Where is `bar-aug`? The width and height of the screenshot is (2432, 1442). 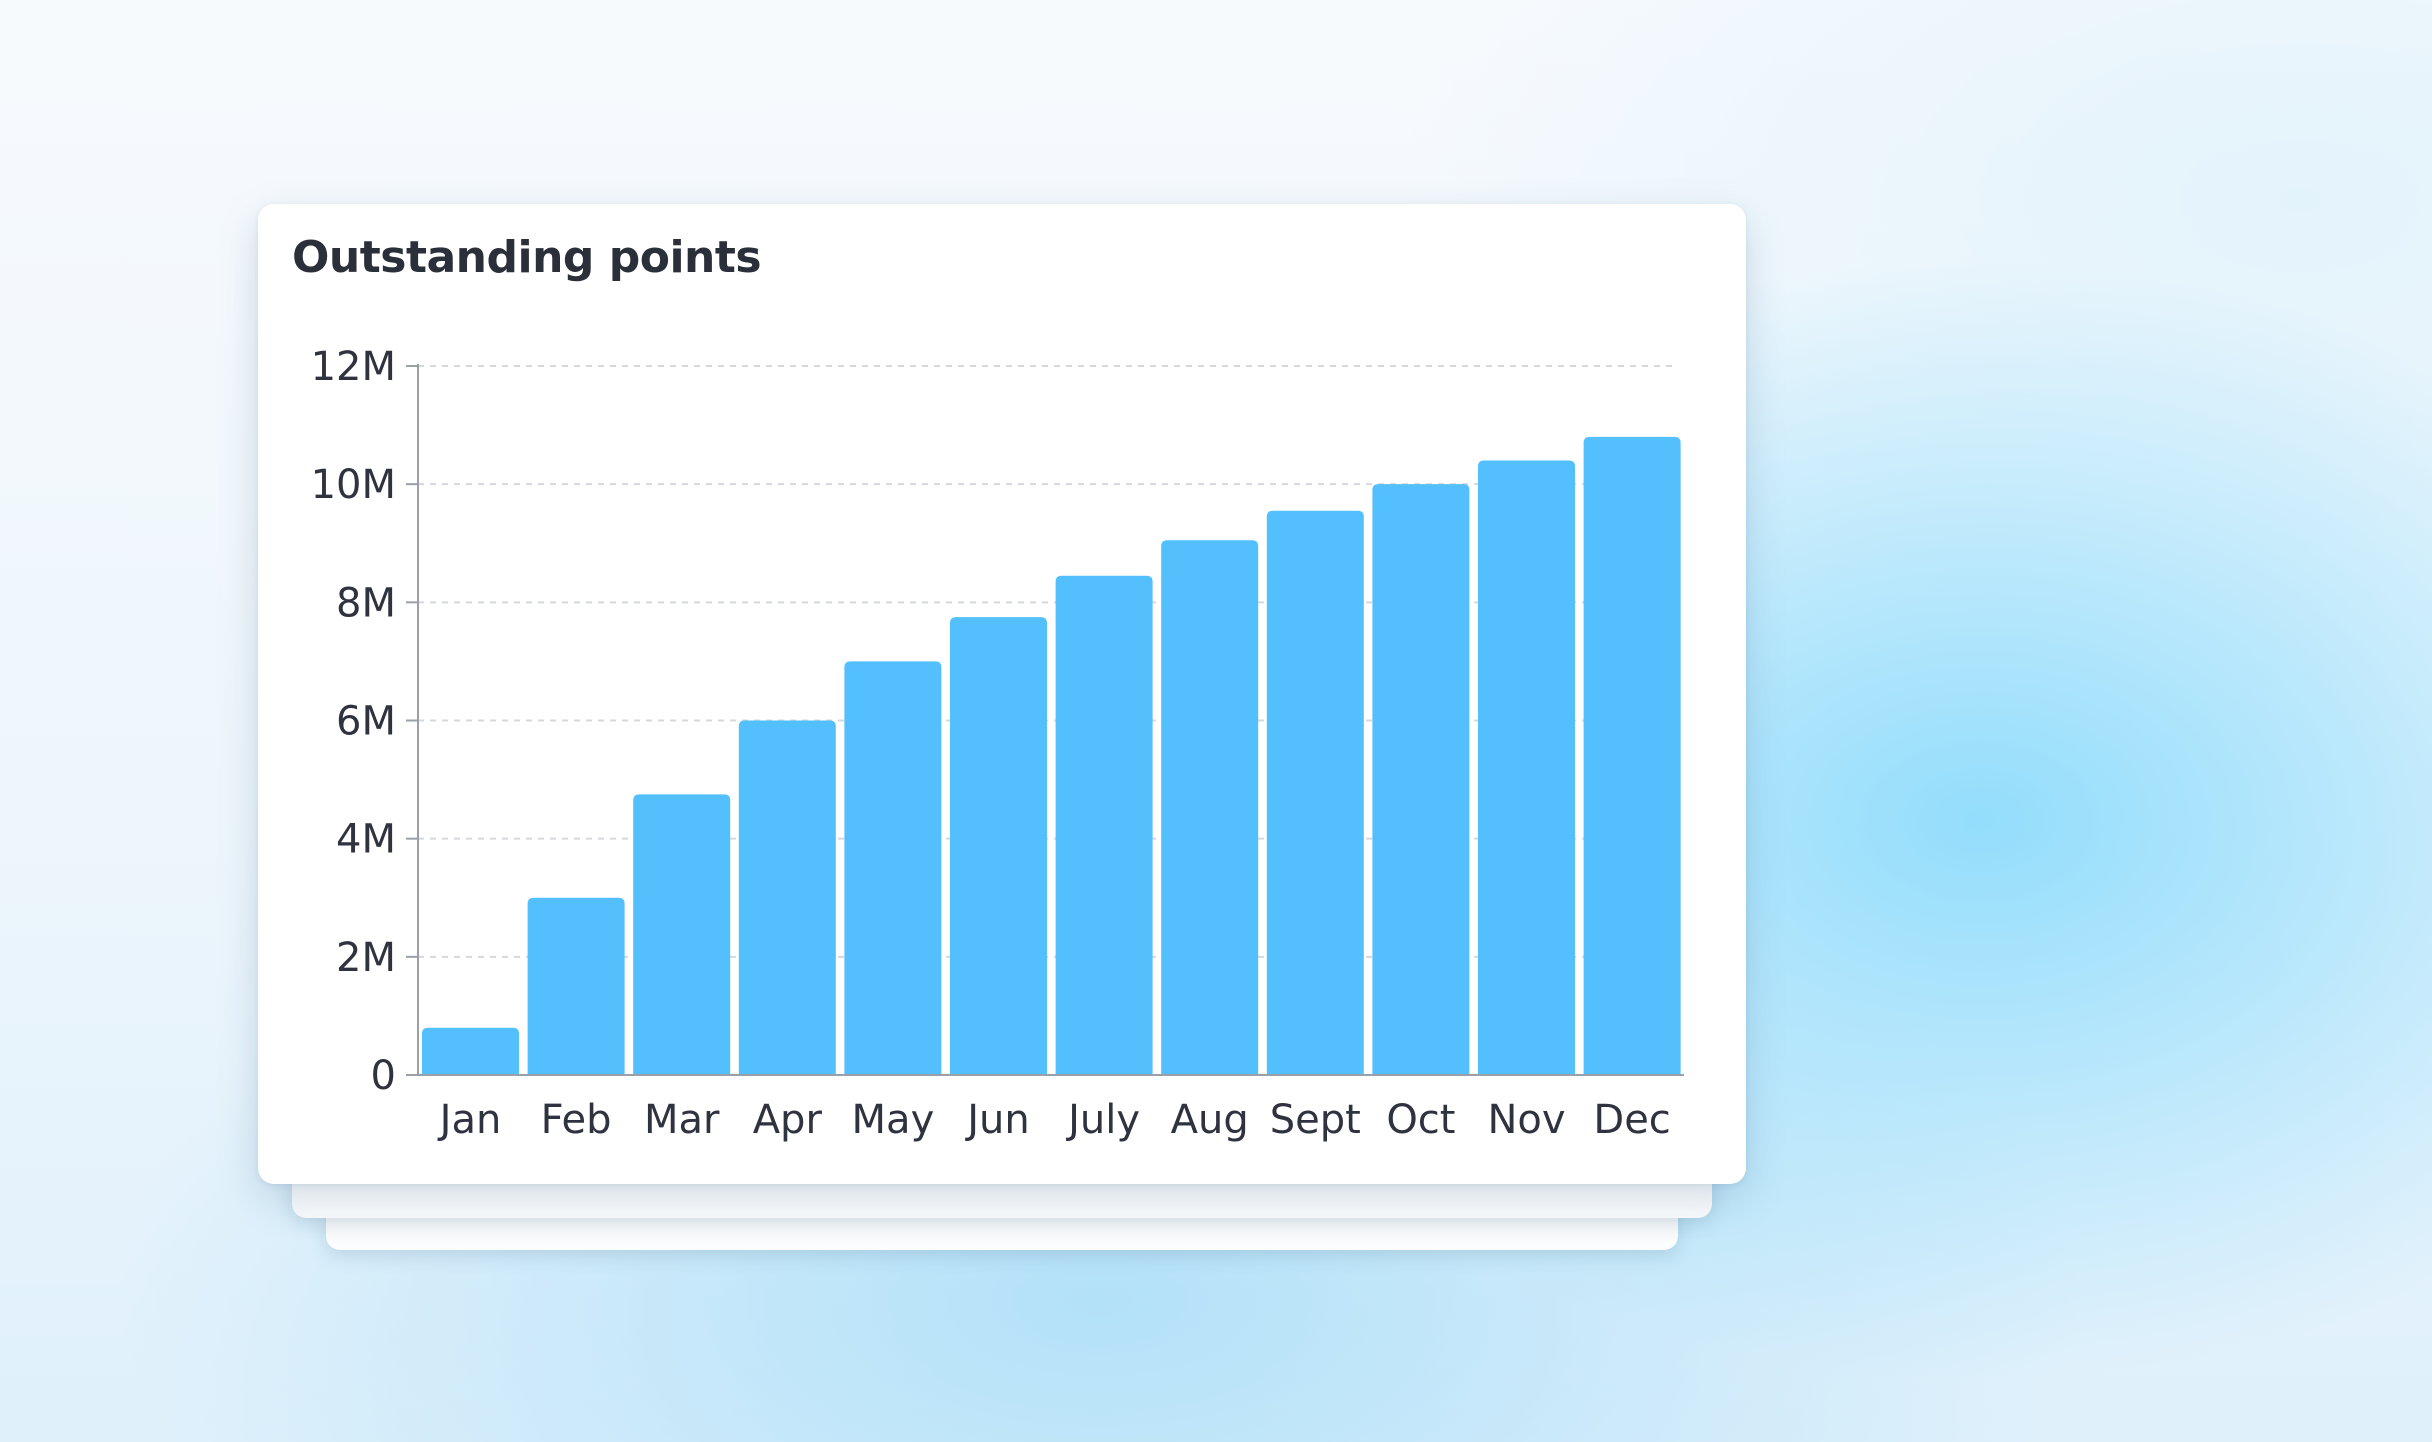 bar-aug is located at coordinates (1210, 807).